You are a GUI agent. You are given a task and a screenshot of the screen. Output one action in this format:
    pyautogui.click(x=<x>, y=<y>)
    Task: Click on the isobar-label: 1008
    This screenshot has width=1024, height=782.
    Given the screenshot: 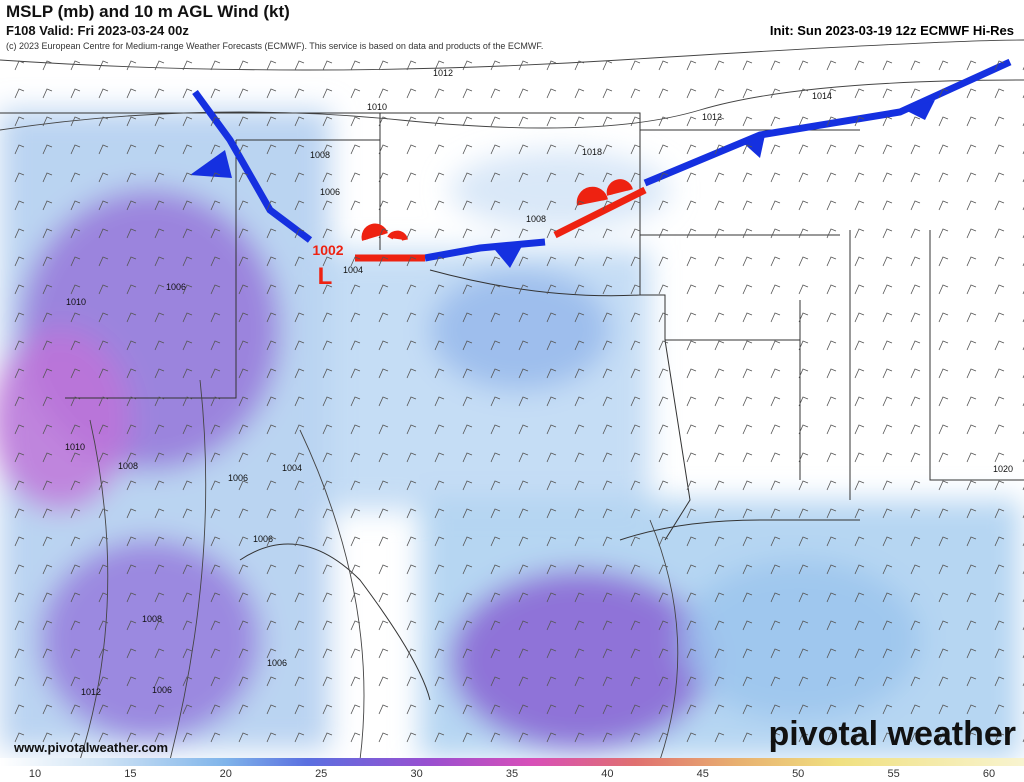 What is the action you would take?
    pyautogui.click(x=152, y=619)
    